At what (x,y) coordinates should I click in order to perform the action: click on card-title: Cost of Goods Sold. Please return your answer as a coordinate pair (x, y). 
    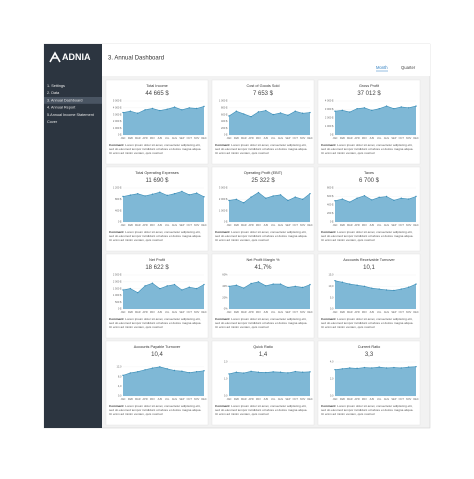
    Looking at the image, I should click on (263, 86).